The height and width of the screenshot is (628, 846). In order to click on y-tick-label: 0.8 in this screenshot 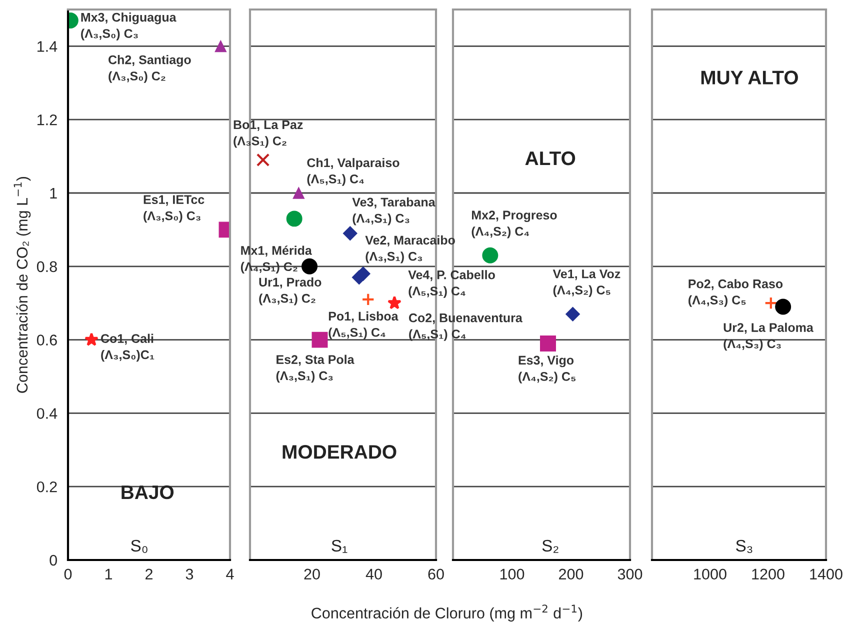, I will do `click(46, 266)`.